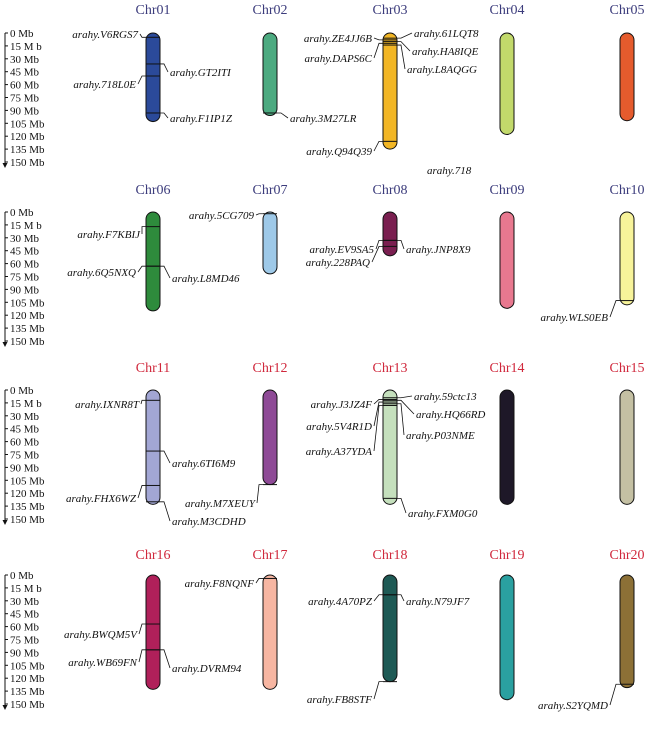 The width and height of the screenshot is (650, 735). I want to click on gene-label: arahy.ZE4JJ6B, so click(338, 39).